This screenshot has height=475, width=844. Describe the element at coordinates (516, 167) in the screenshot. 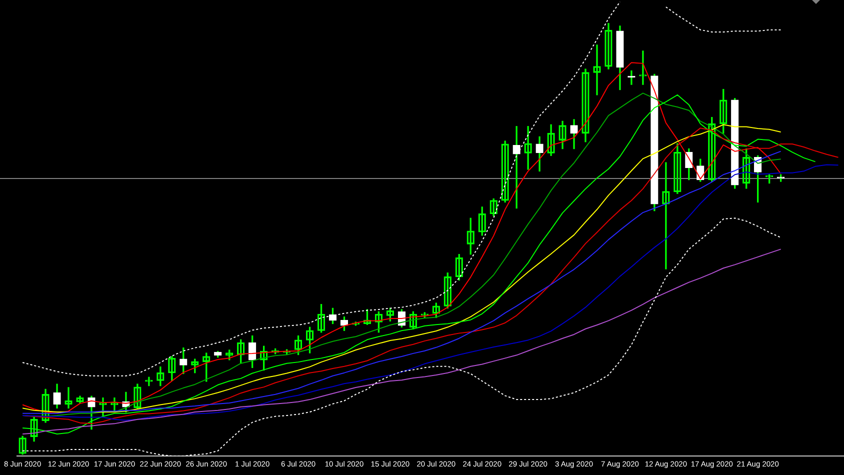

I see `candlestick` at that location.